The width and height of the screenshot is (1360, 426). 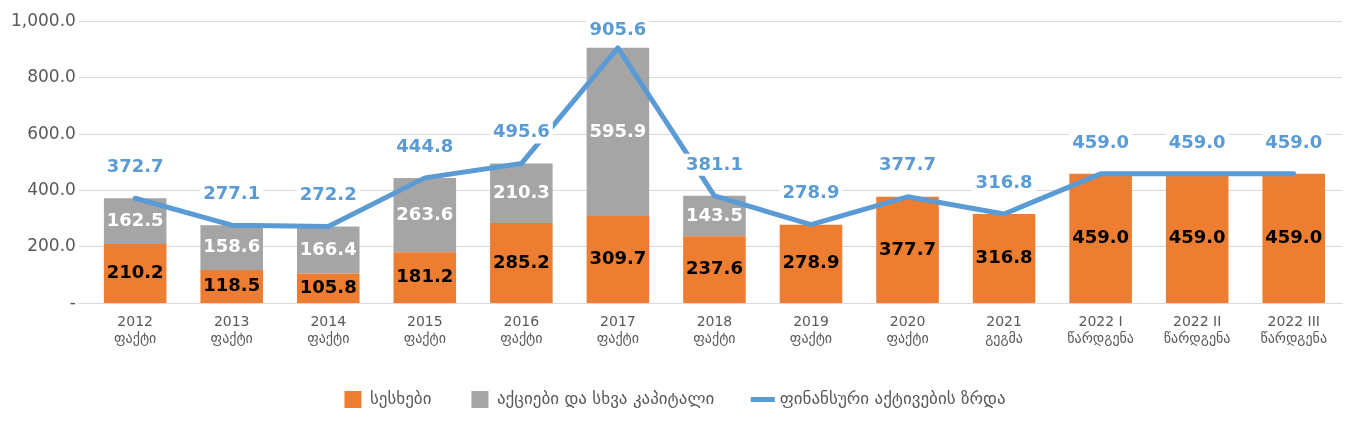 What do you see at coordinates (328, 330) in the screenshot?
I see `x-tick-label: 2014 ფაქტი` at bounding box center [328, 330].